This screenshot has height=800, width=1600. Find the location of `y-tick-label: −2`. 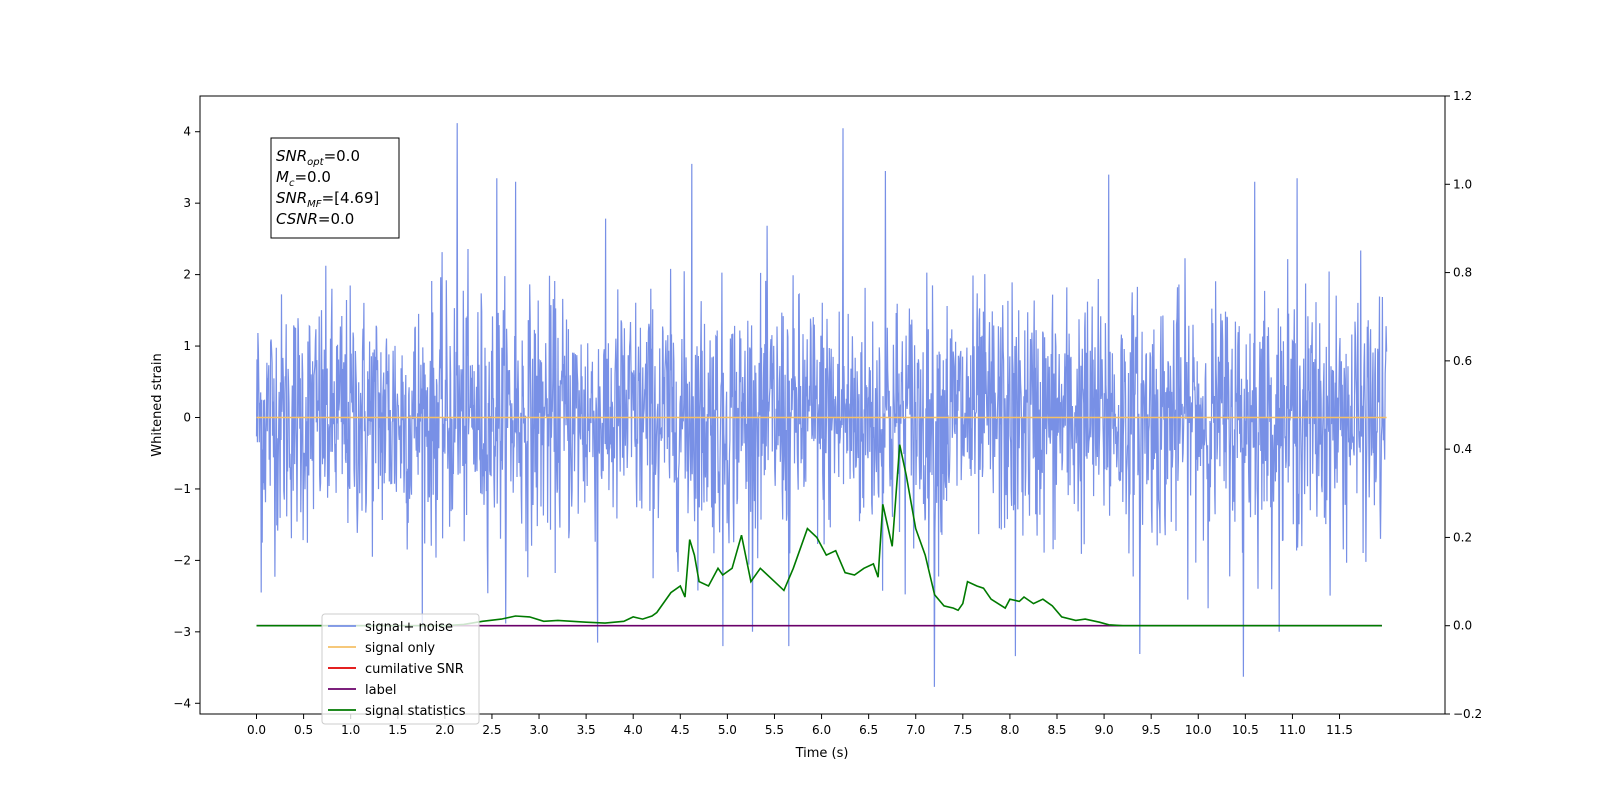

y-tick-label: −2 is located at coordinates (182, 560).